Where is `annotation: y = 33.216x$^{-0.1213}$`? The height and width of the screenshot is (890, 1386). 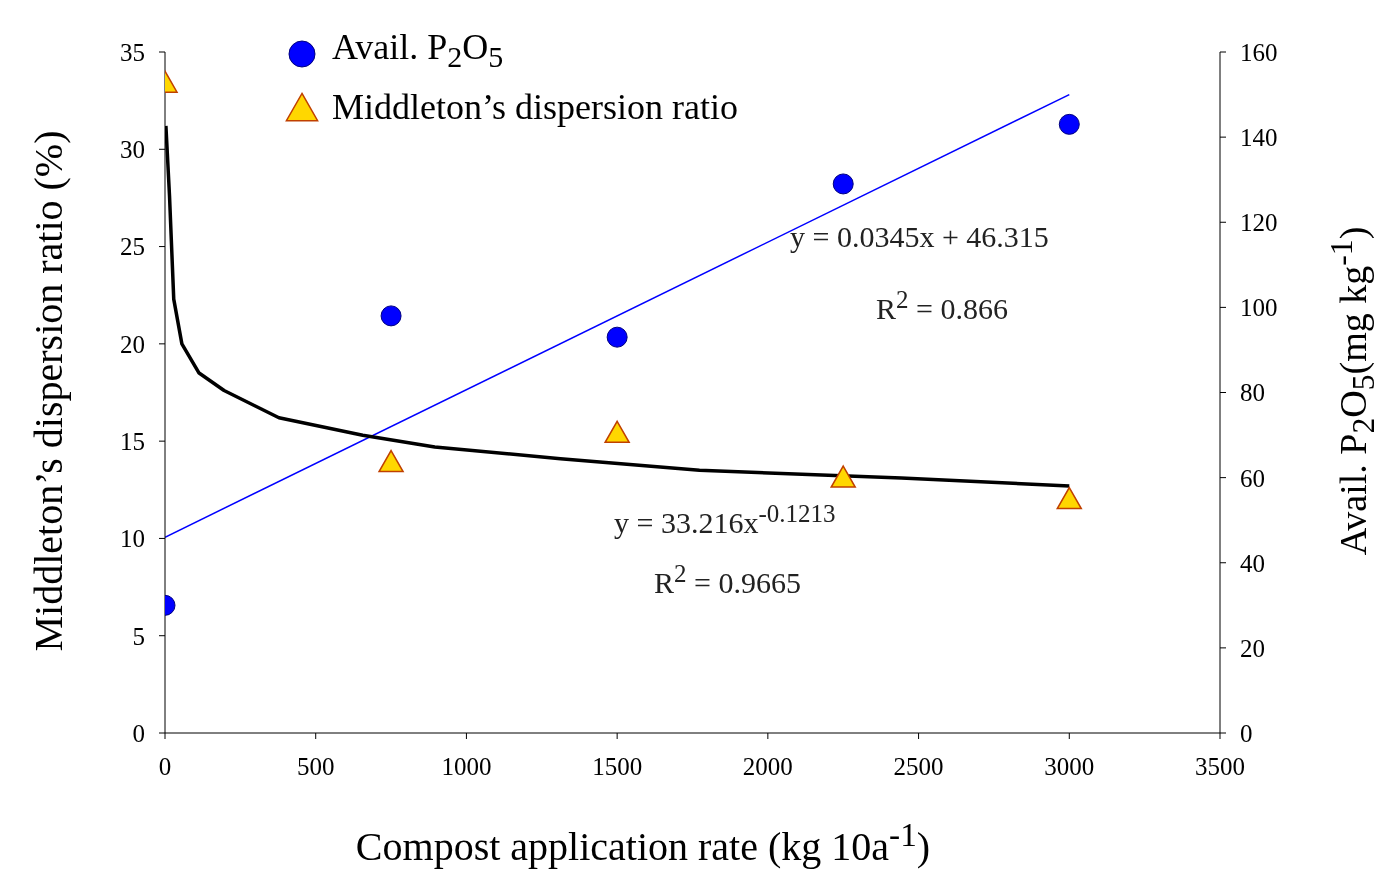 annotation: y = 33.216x$^{-0.1213}$ is located at coordinates (725, 520).